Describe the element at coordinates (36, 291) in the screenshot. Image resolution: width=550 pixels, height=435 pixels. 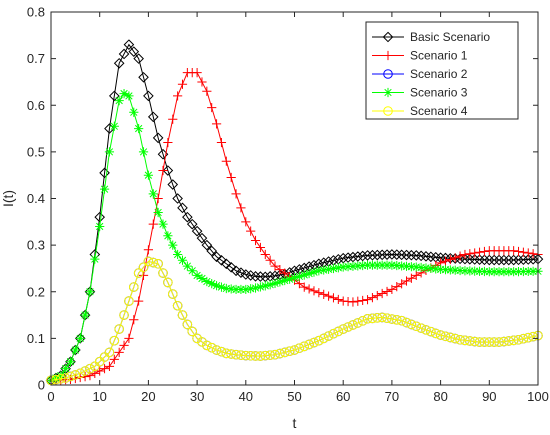
I see `y-tick-label: 0.2` at that location.